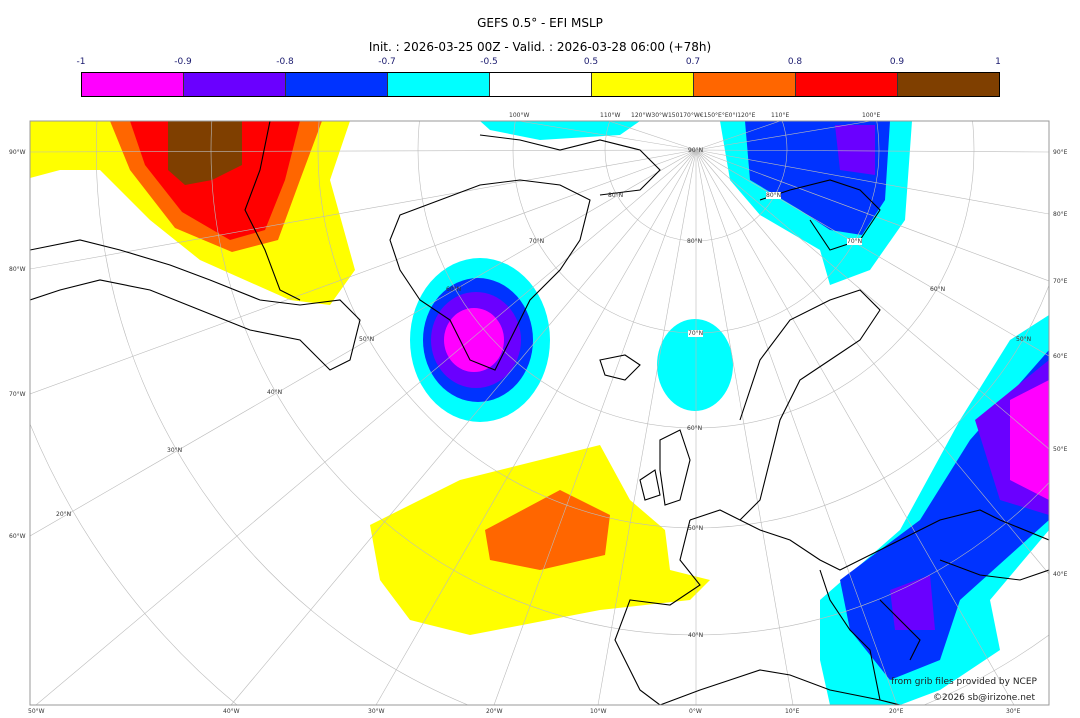 The width and height of the screenshot is (1080, 718). What do you see at coordinates (598, 711) in the screenshot?
I see `axis-label-bottom: 10°W` at bounding box center [598, 711].